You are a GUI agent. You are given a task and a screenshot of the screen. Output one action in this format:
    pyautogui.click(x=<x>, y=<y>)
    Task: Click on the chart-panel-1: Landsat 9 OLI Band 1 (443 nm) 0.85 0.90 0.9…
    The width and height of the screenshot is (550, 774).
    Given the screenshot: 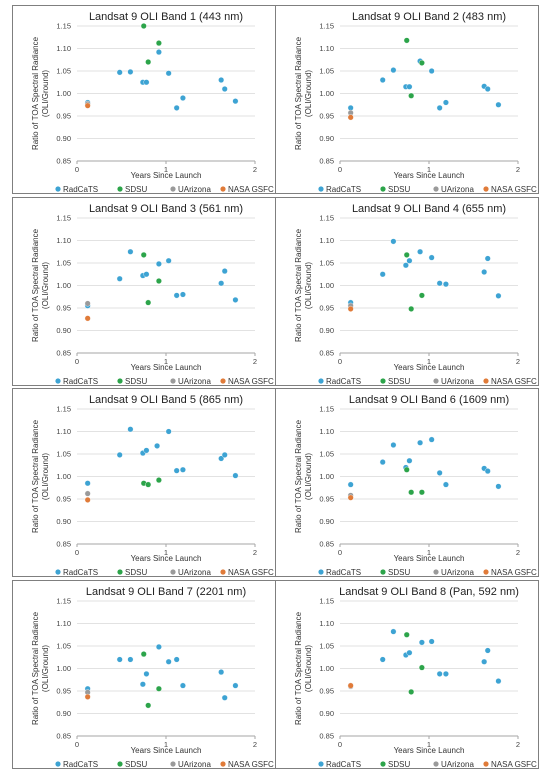 What is the action you would take?
    pyautogui.click(x=144, y=99)
    